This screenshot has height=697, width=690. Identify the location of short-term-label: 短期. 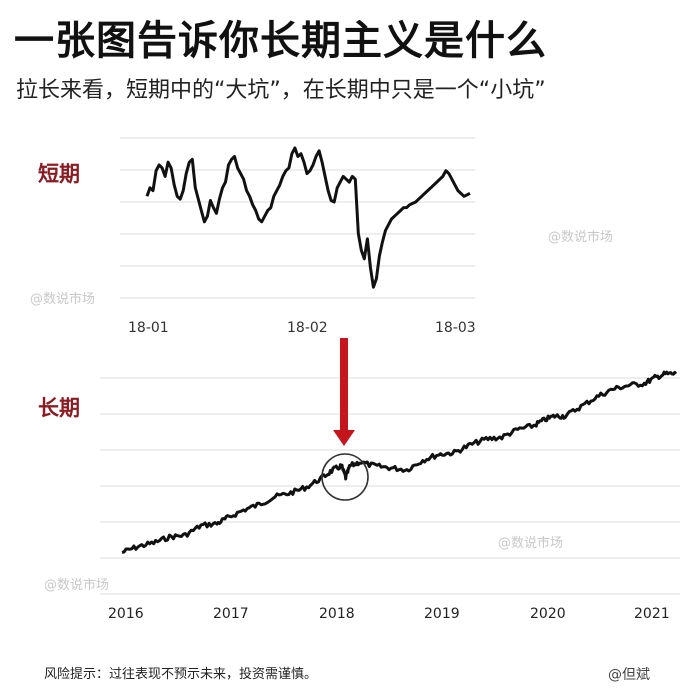
(59, 174).